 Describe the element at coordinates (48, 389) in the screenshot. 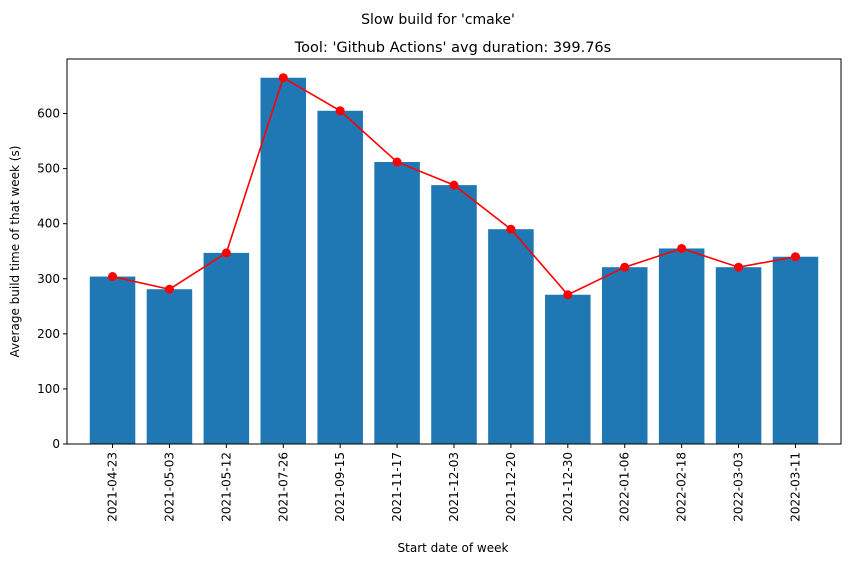

I see `y-tick-label: 100` at that location.